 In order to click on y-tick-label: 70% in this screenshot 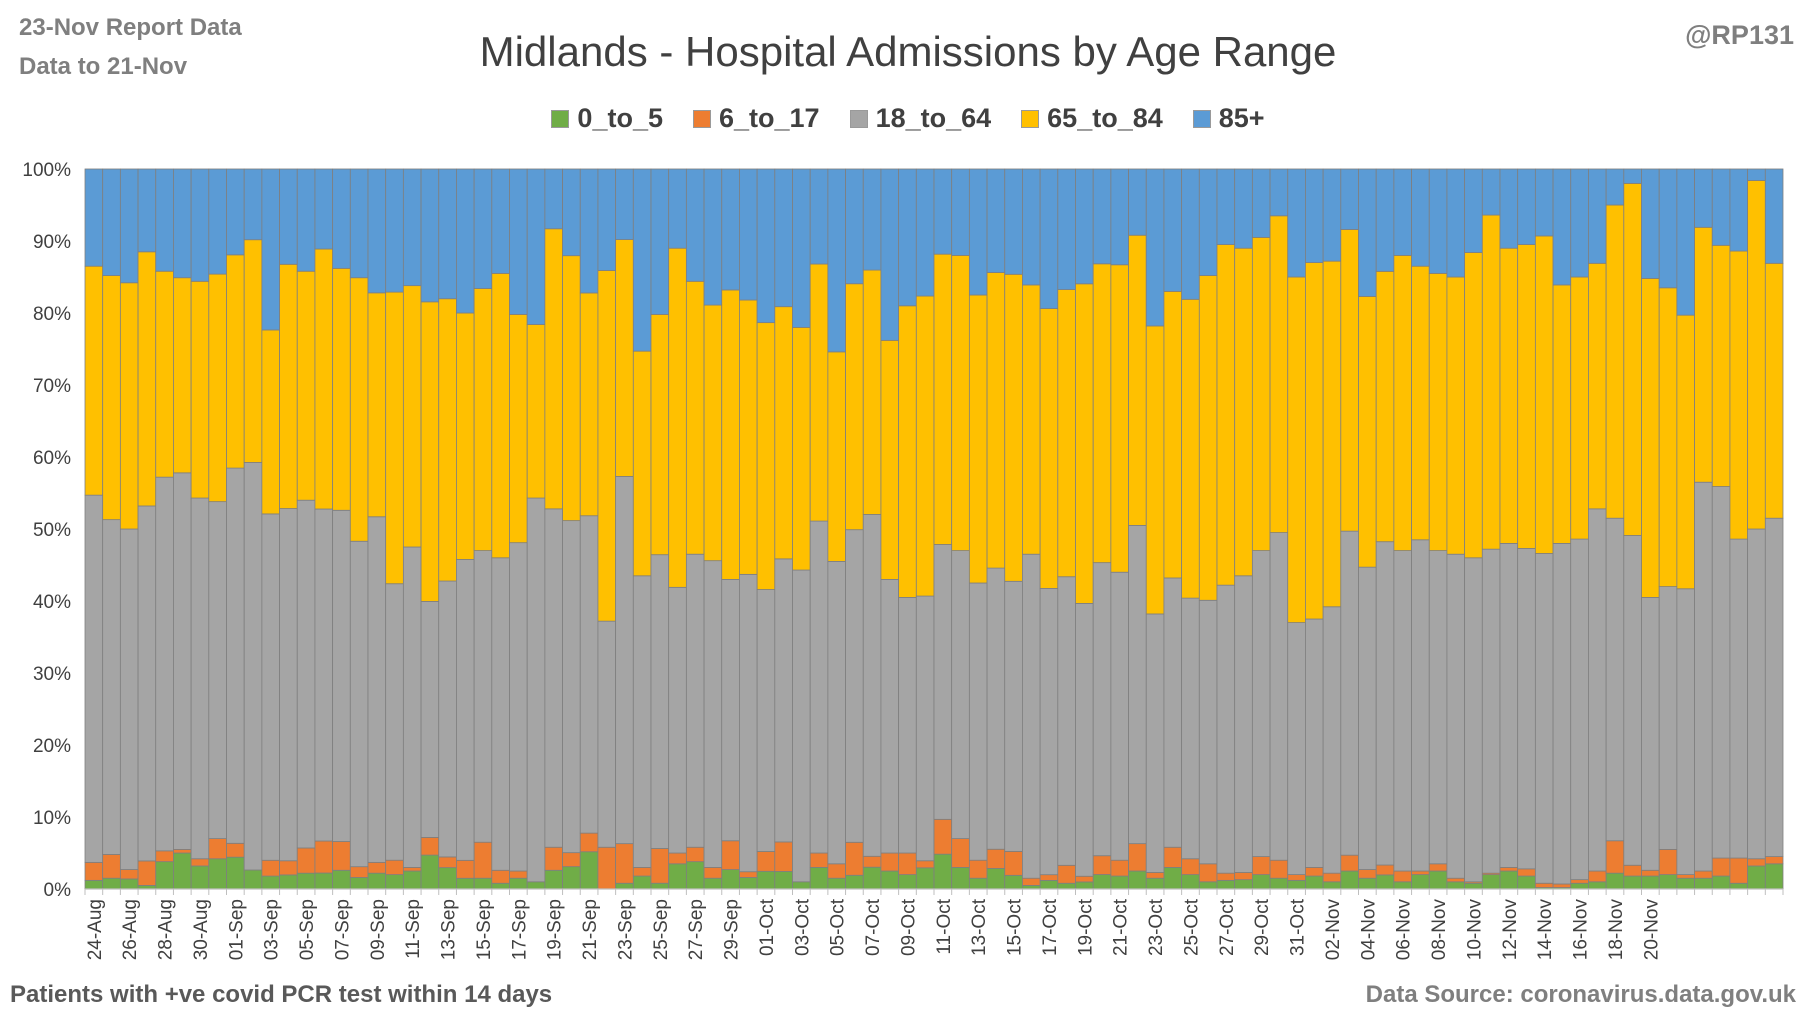, I will do `click(52, 386)`.